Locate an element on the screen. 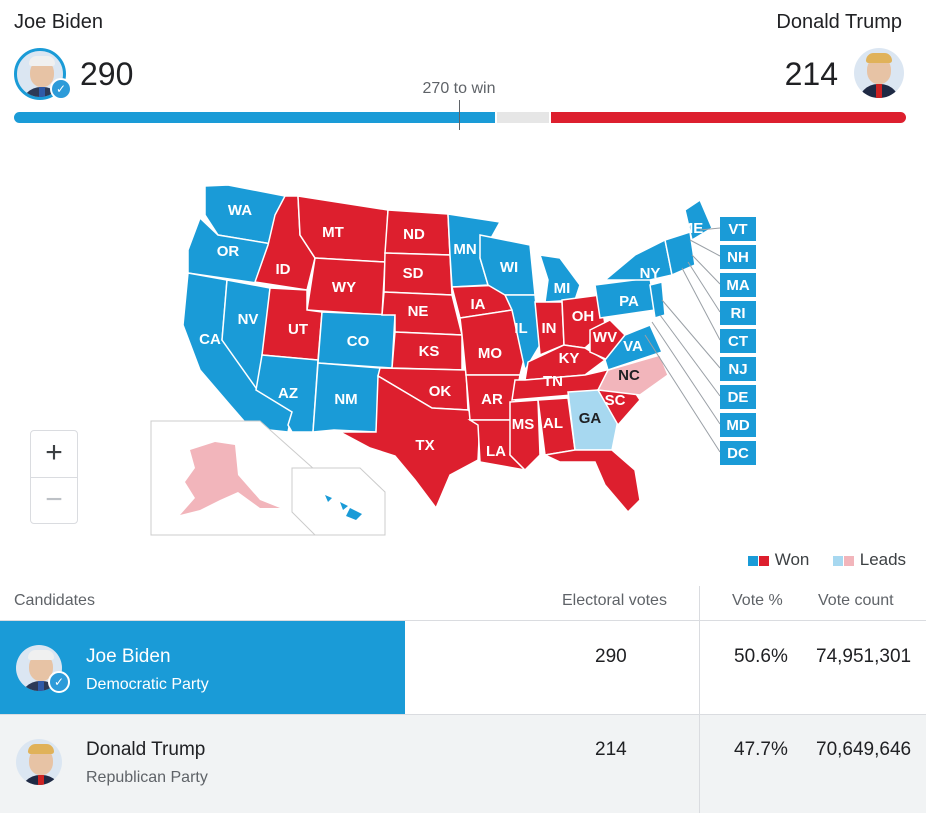  svg-text: MT is located at coordinates (333, 232).